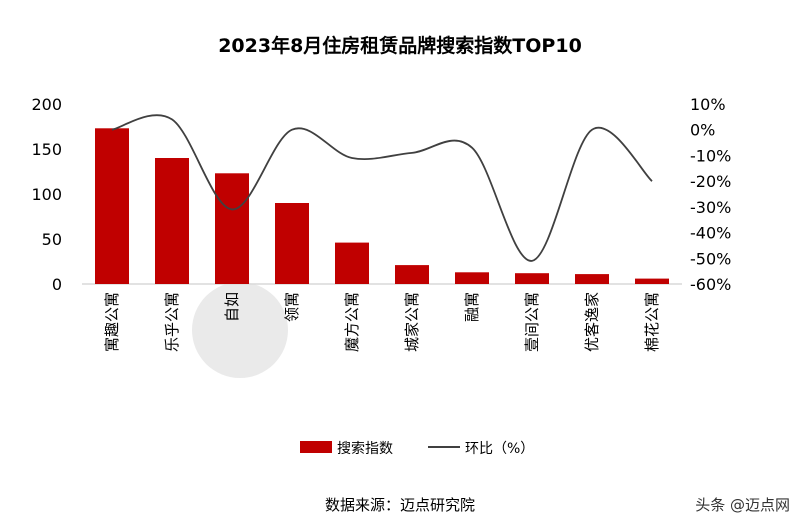 The height and width of the screenshot is (528, 800). What do you see at coordinates (46, 149) in the screenshot?
I see `left-tick-label: 150` at bounding box center [46, 149].